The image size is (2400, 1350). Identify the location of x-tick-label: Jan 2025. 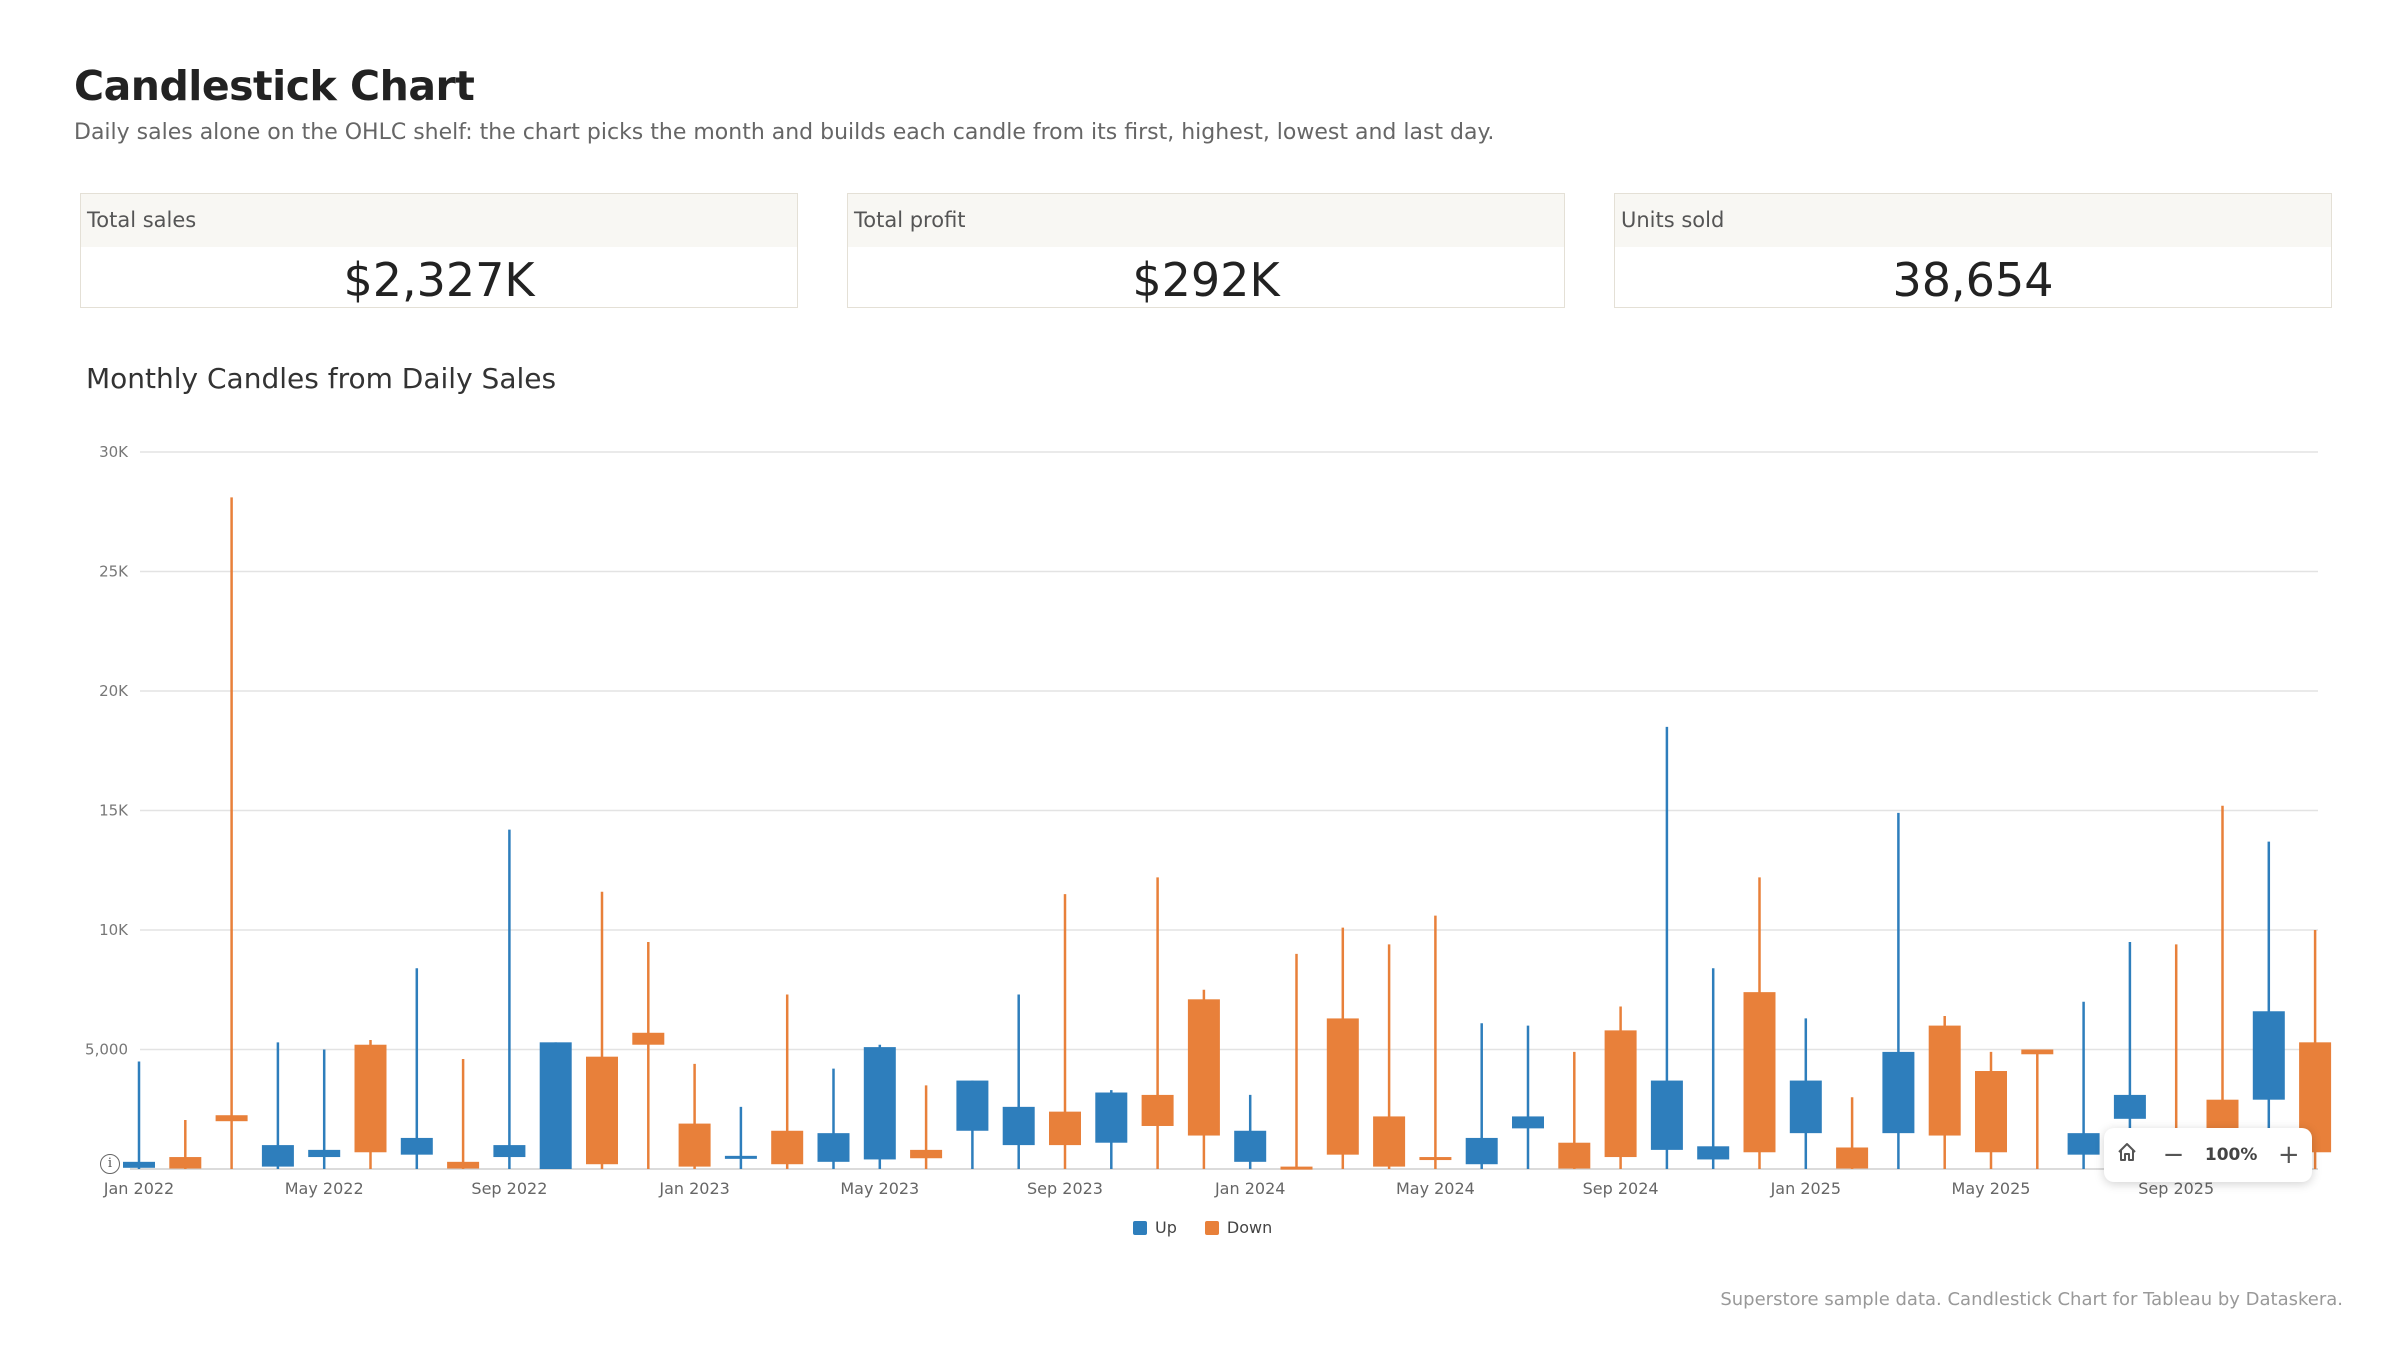
(1805, 1188).